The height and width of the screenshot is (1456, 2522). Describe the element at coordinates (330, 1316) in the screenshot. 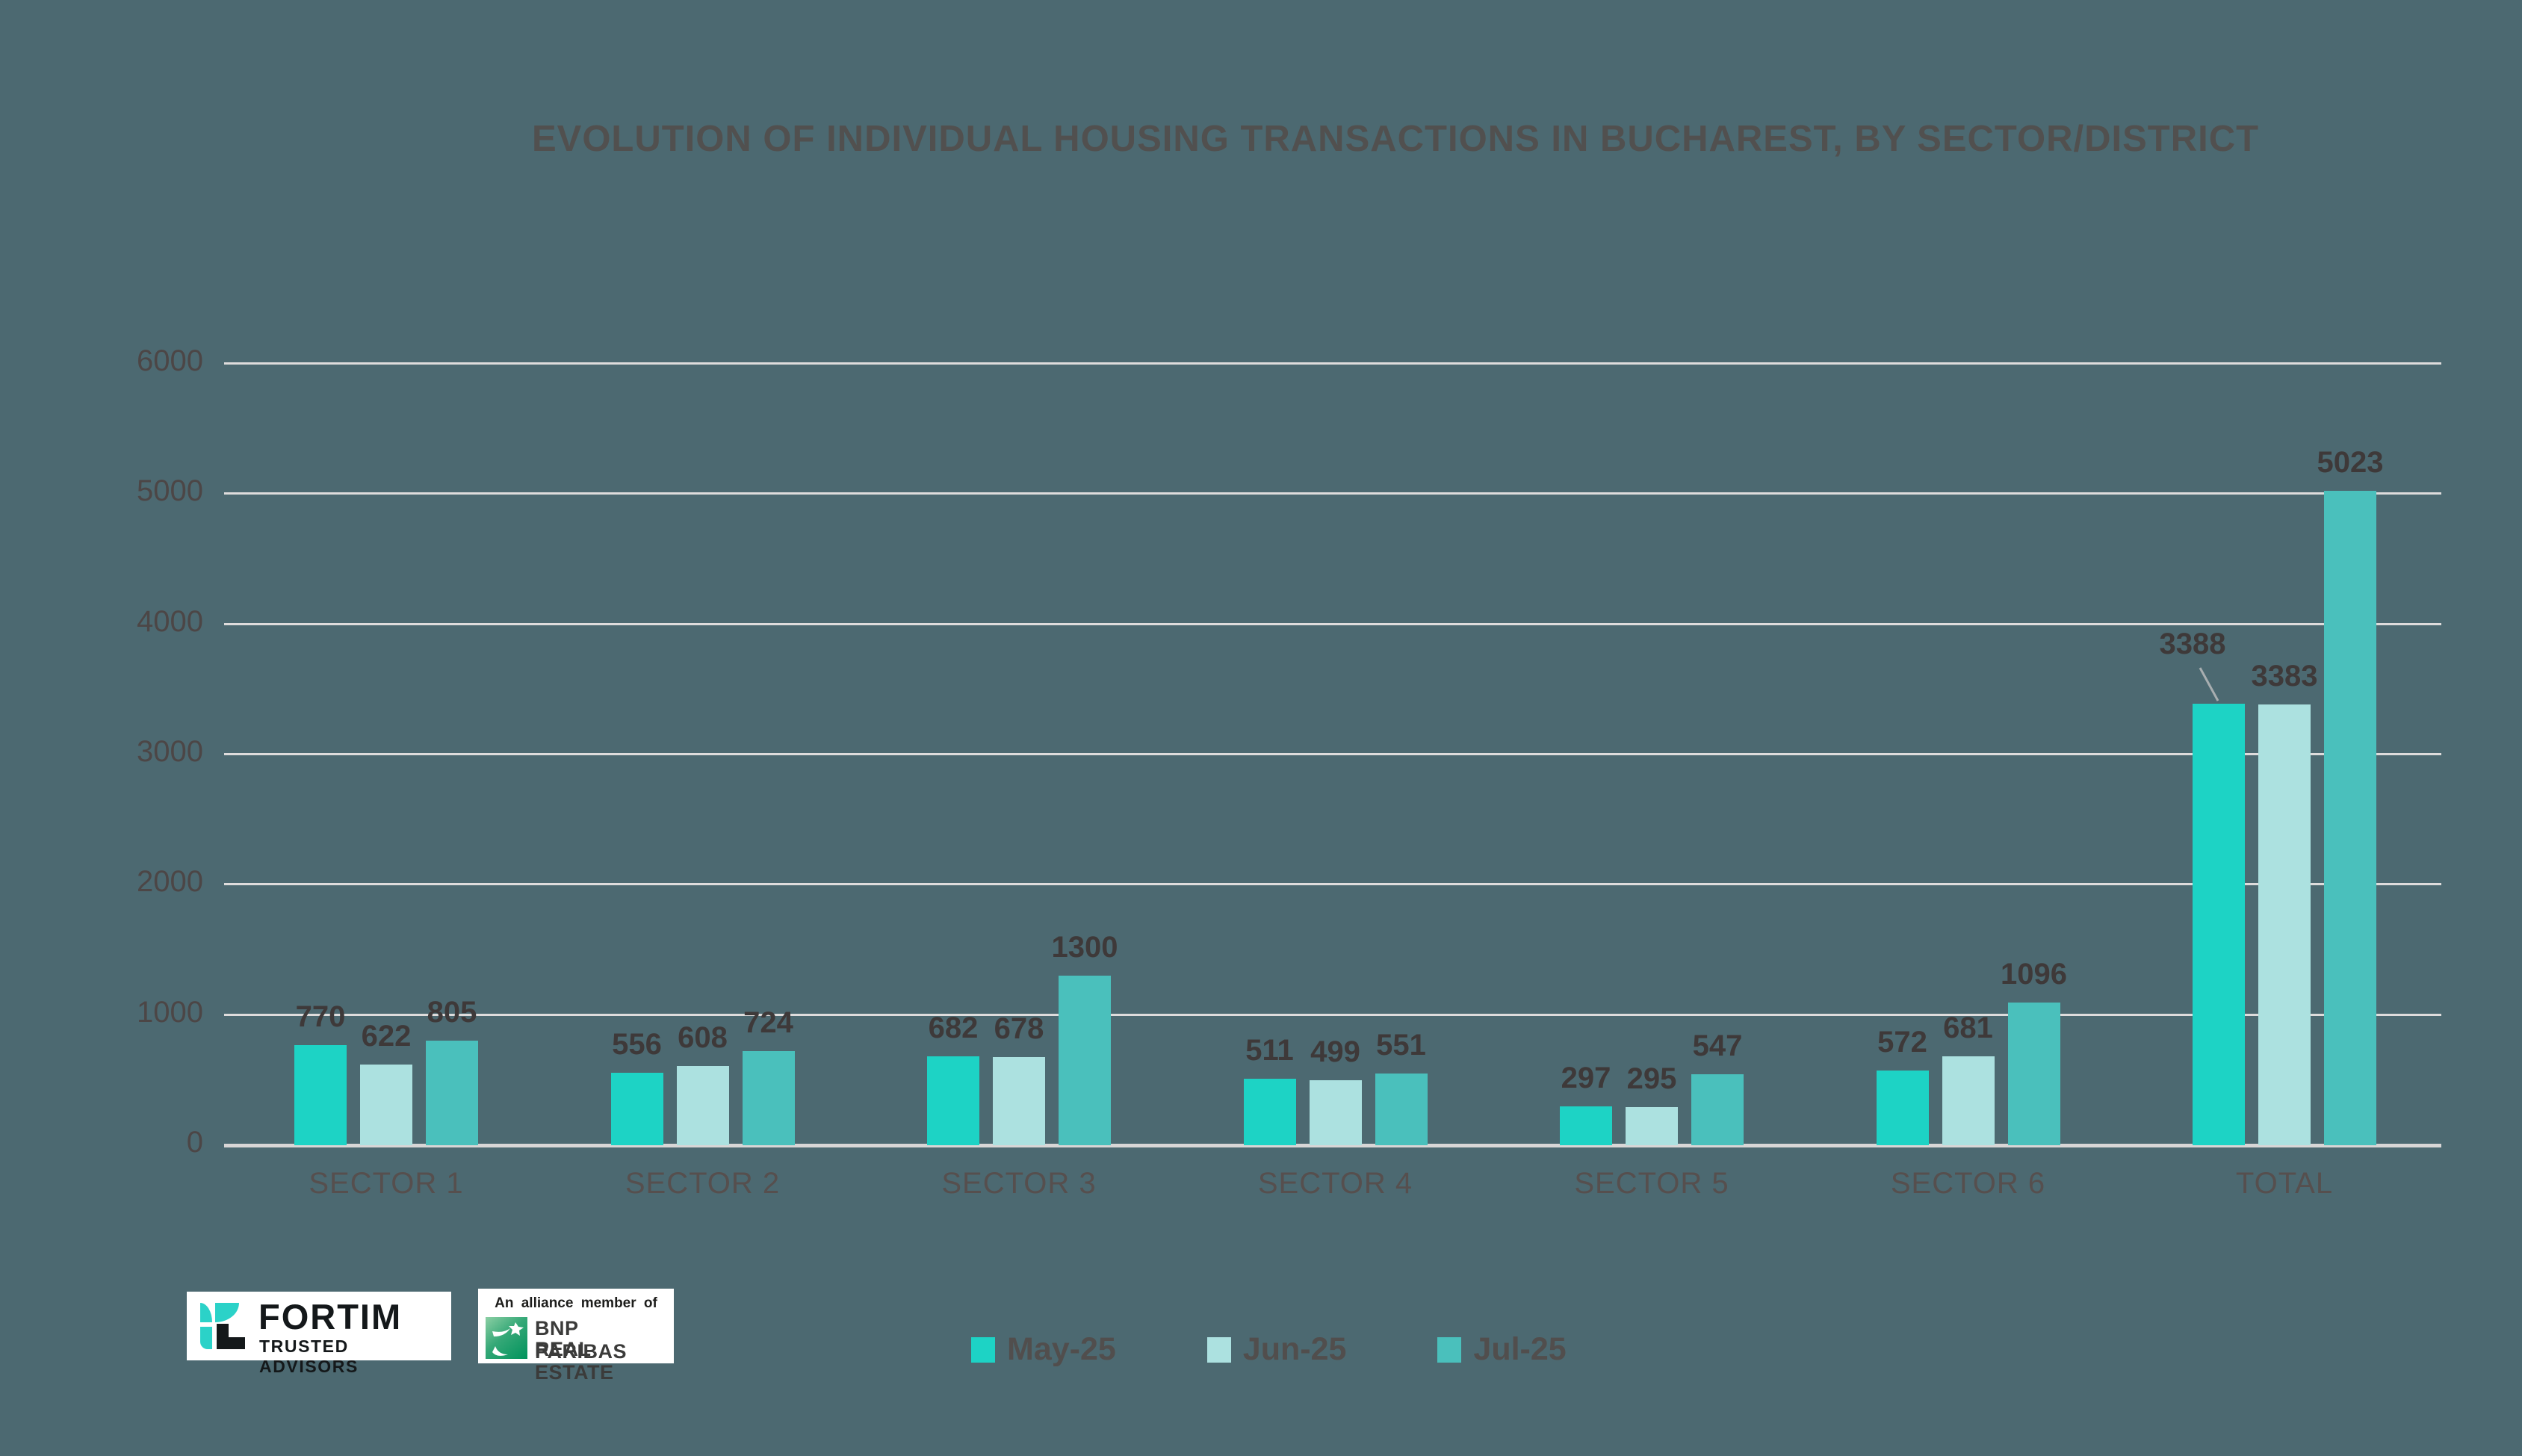

I see `fortim-wordmark: FORTIM` at that location.